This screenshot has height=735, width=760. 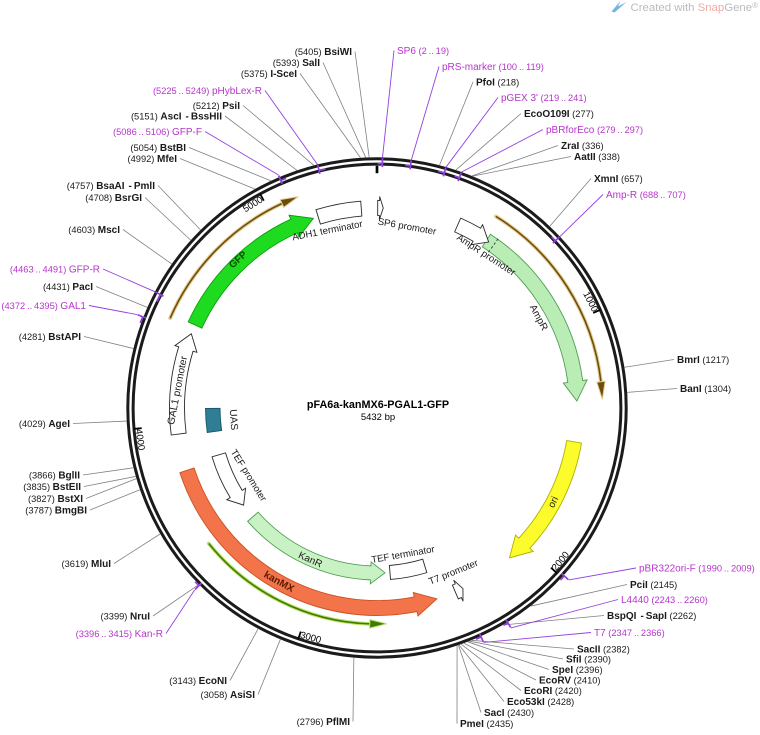 I want to click on svg-text: BspQI - SapI (2262), so click(x=651, y=616).